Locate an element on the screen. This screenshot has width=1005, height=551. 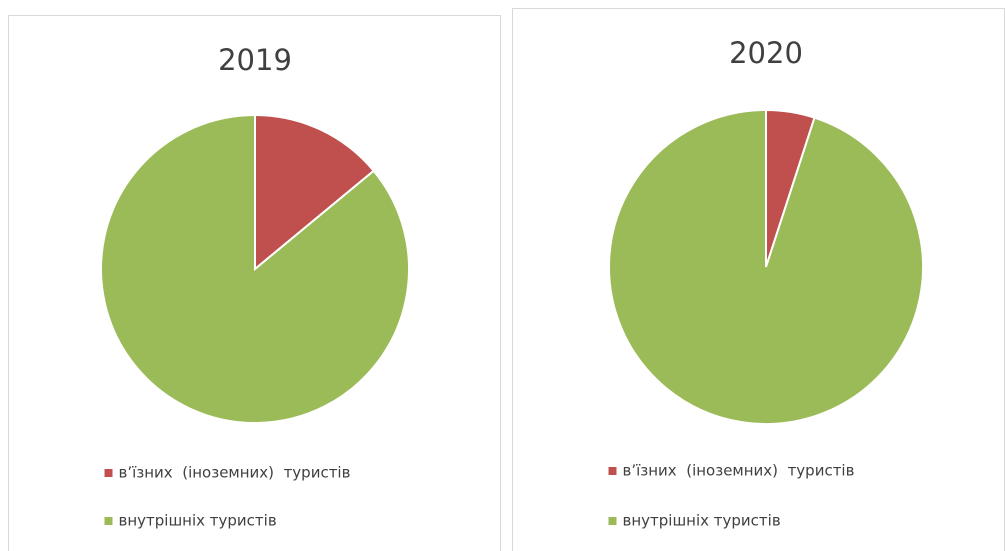
chart-title: 2020 is located at coordinates (766, 53).